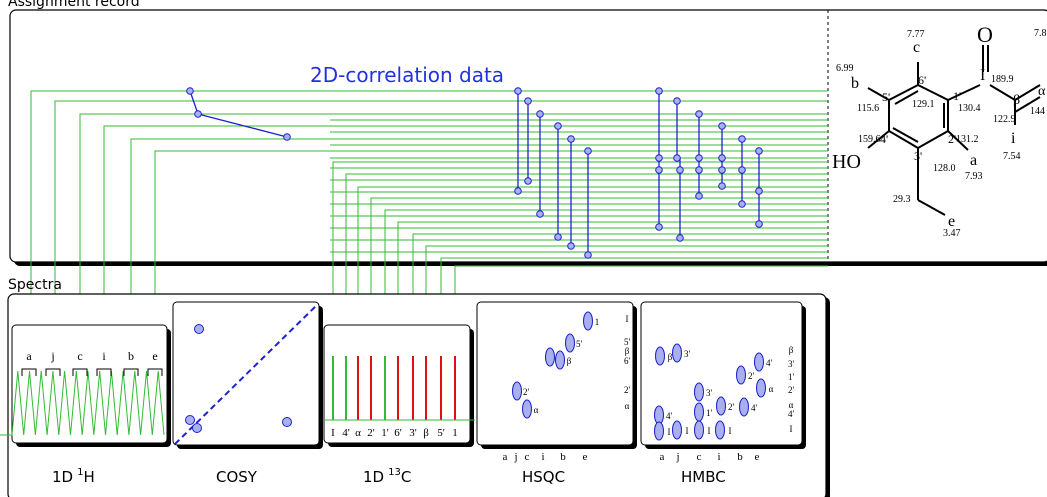  Describe the element at coordinates (441, 433) in the screenshot. I see `c13-peak-label: 5'` at that location.